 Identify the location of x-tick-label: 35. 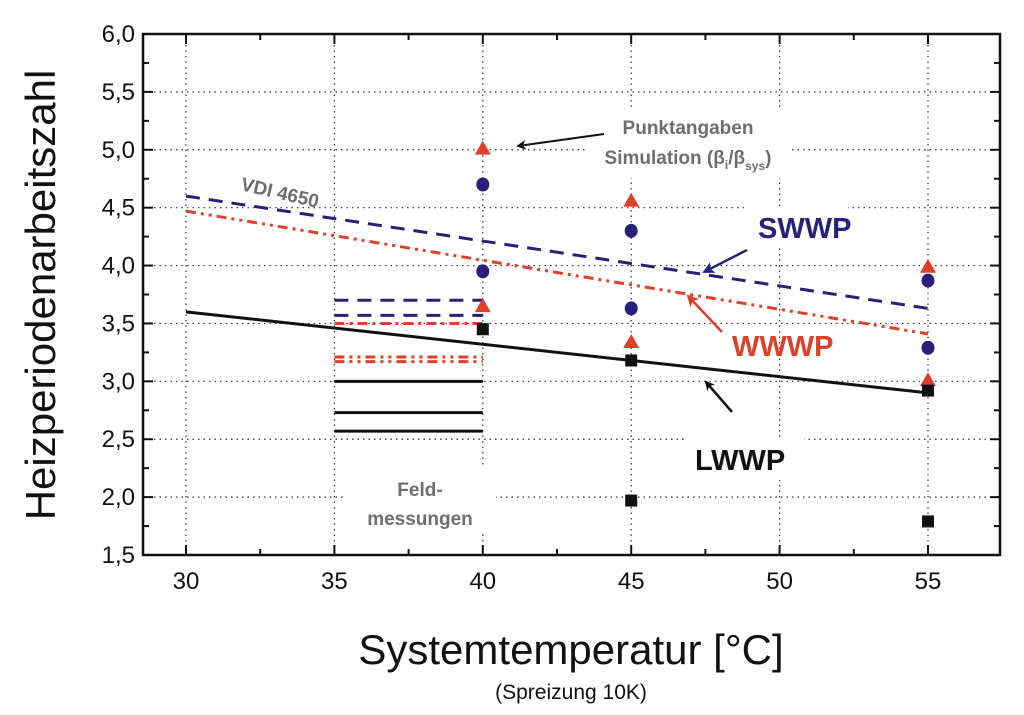
(334, 581).